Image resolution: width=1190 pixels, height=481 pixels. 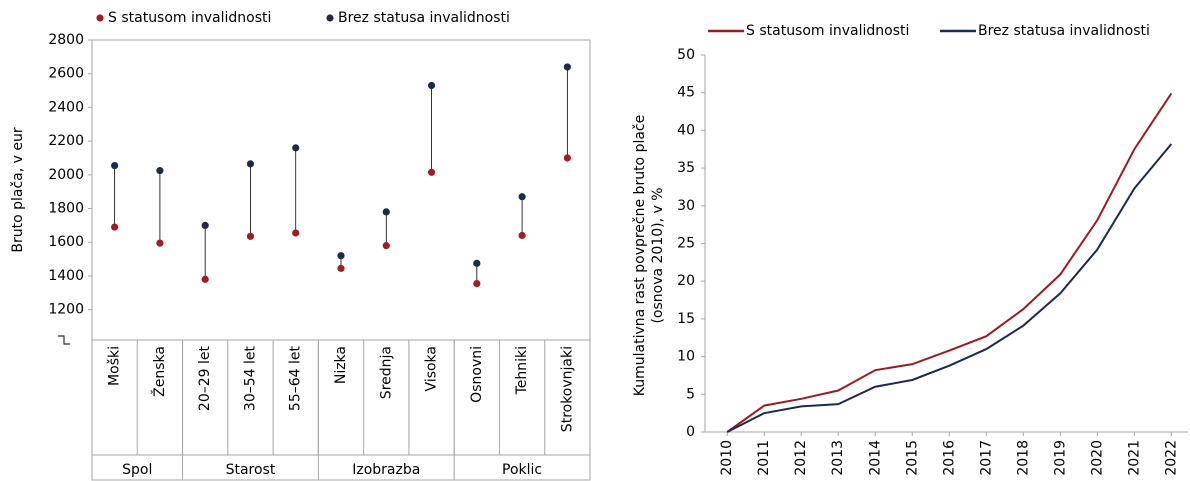 I want to click on x-tick-label: Nizka, so click(x=341, y=365).